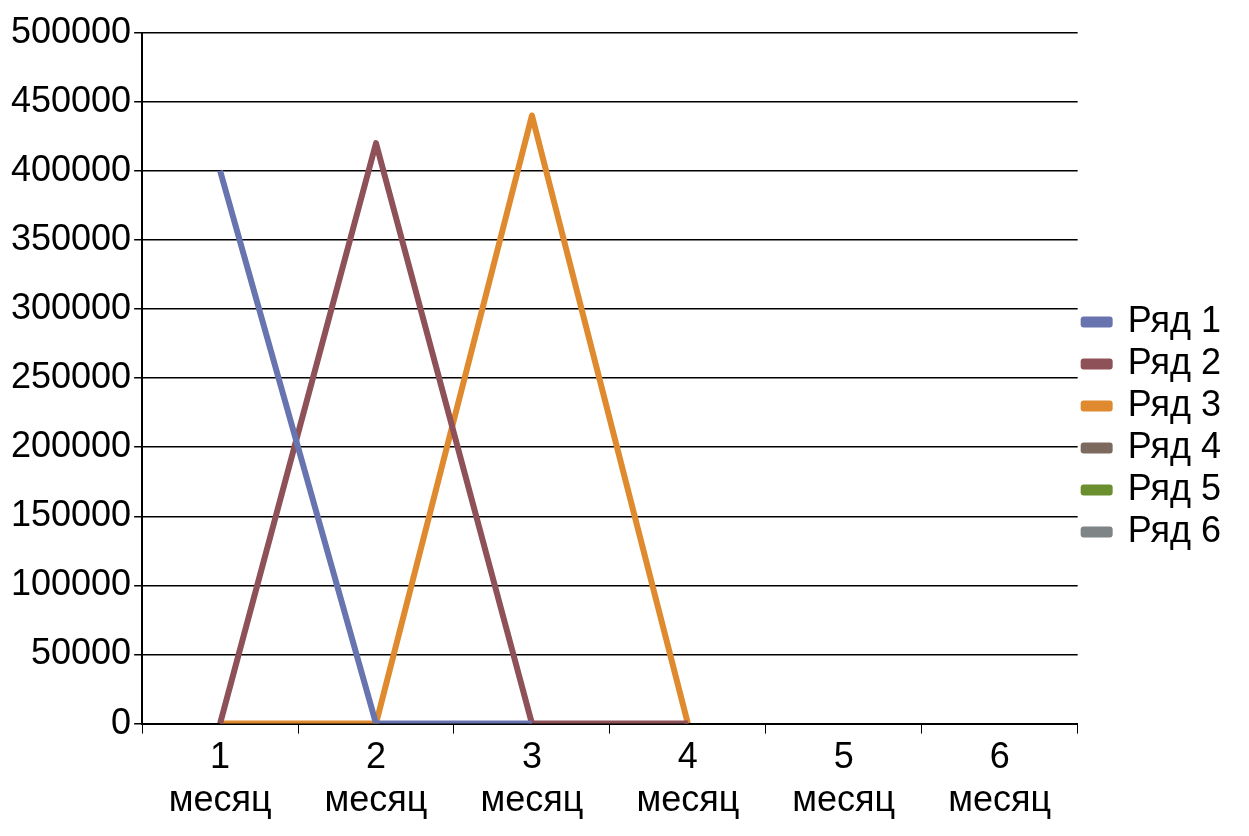 Image resolution: width=1249 pixels, height=836 pixels. I want to click on y-tick-label: 0, so click(121, 721).